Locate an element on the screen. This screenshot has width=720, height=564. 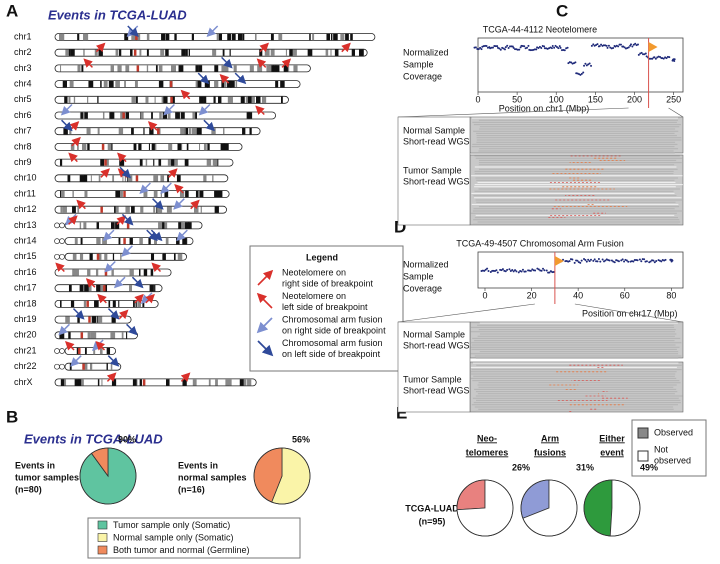
chromosome-label: chr12 is located at coordinates (25, 209).